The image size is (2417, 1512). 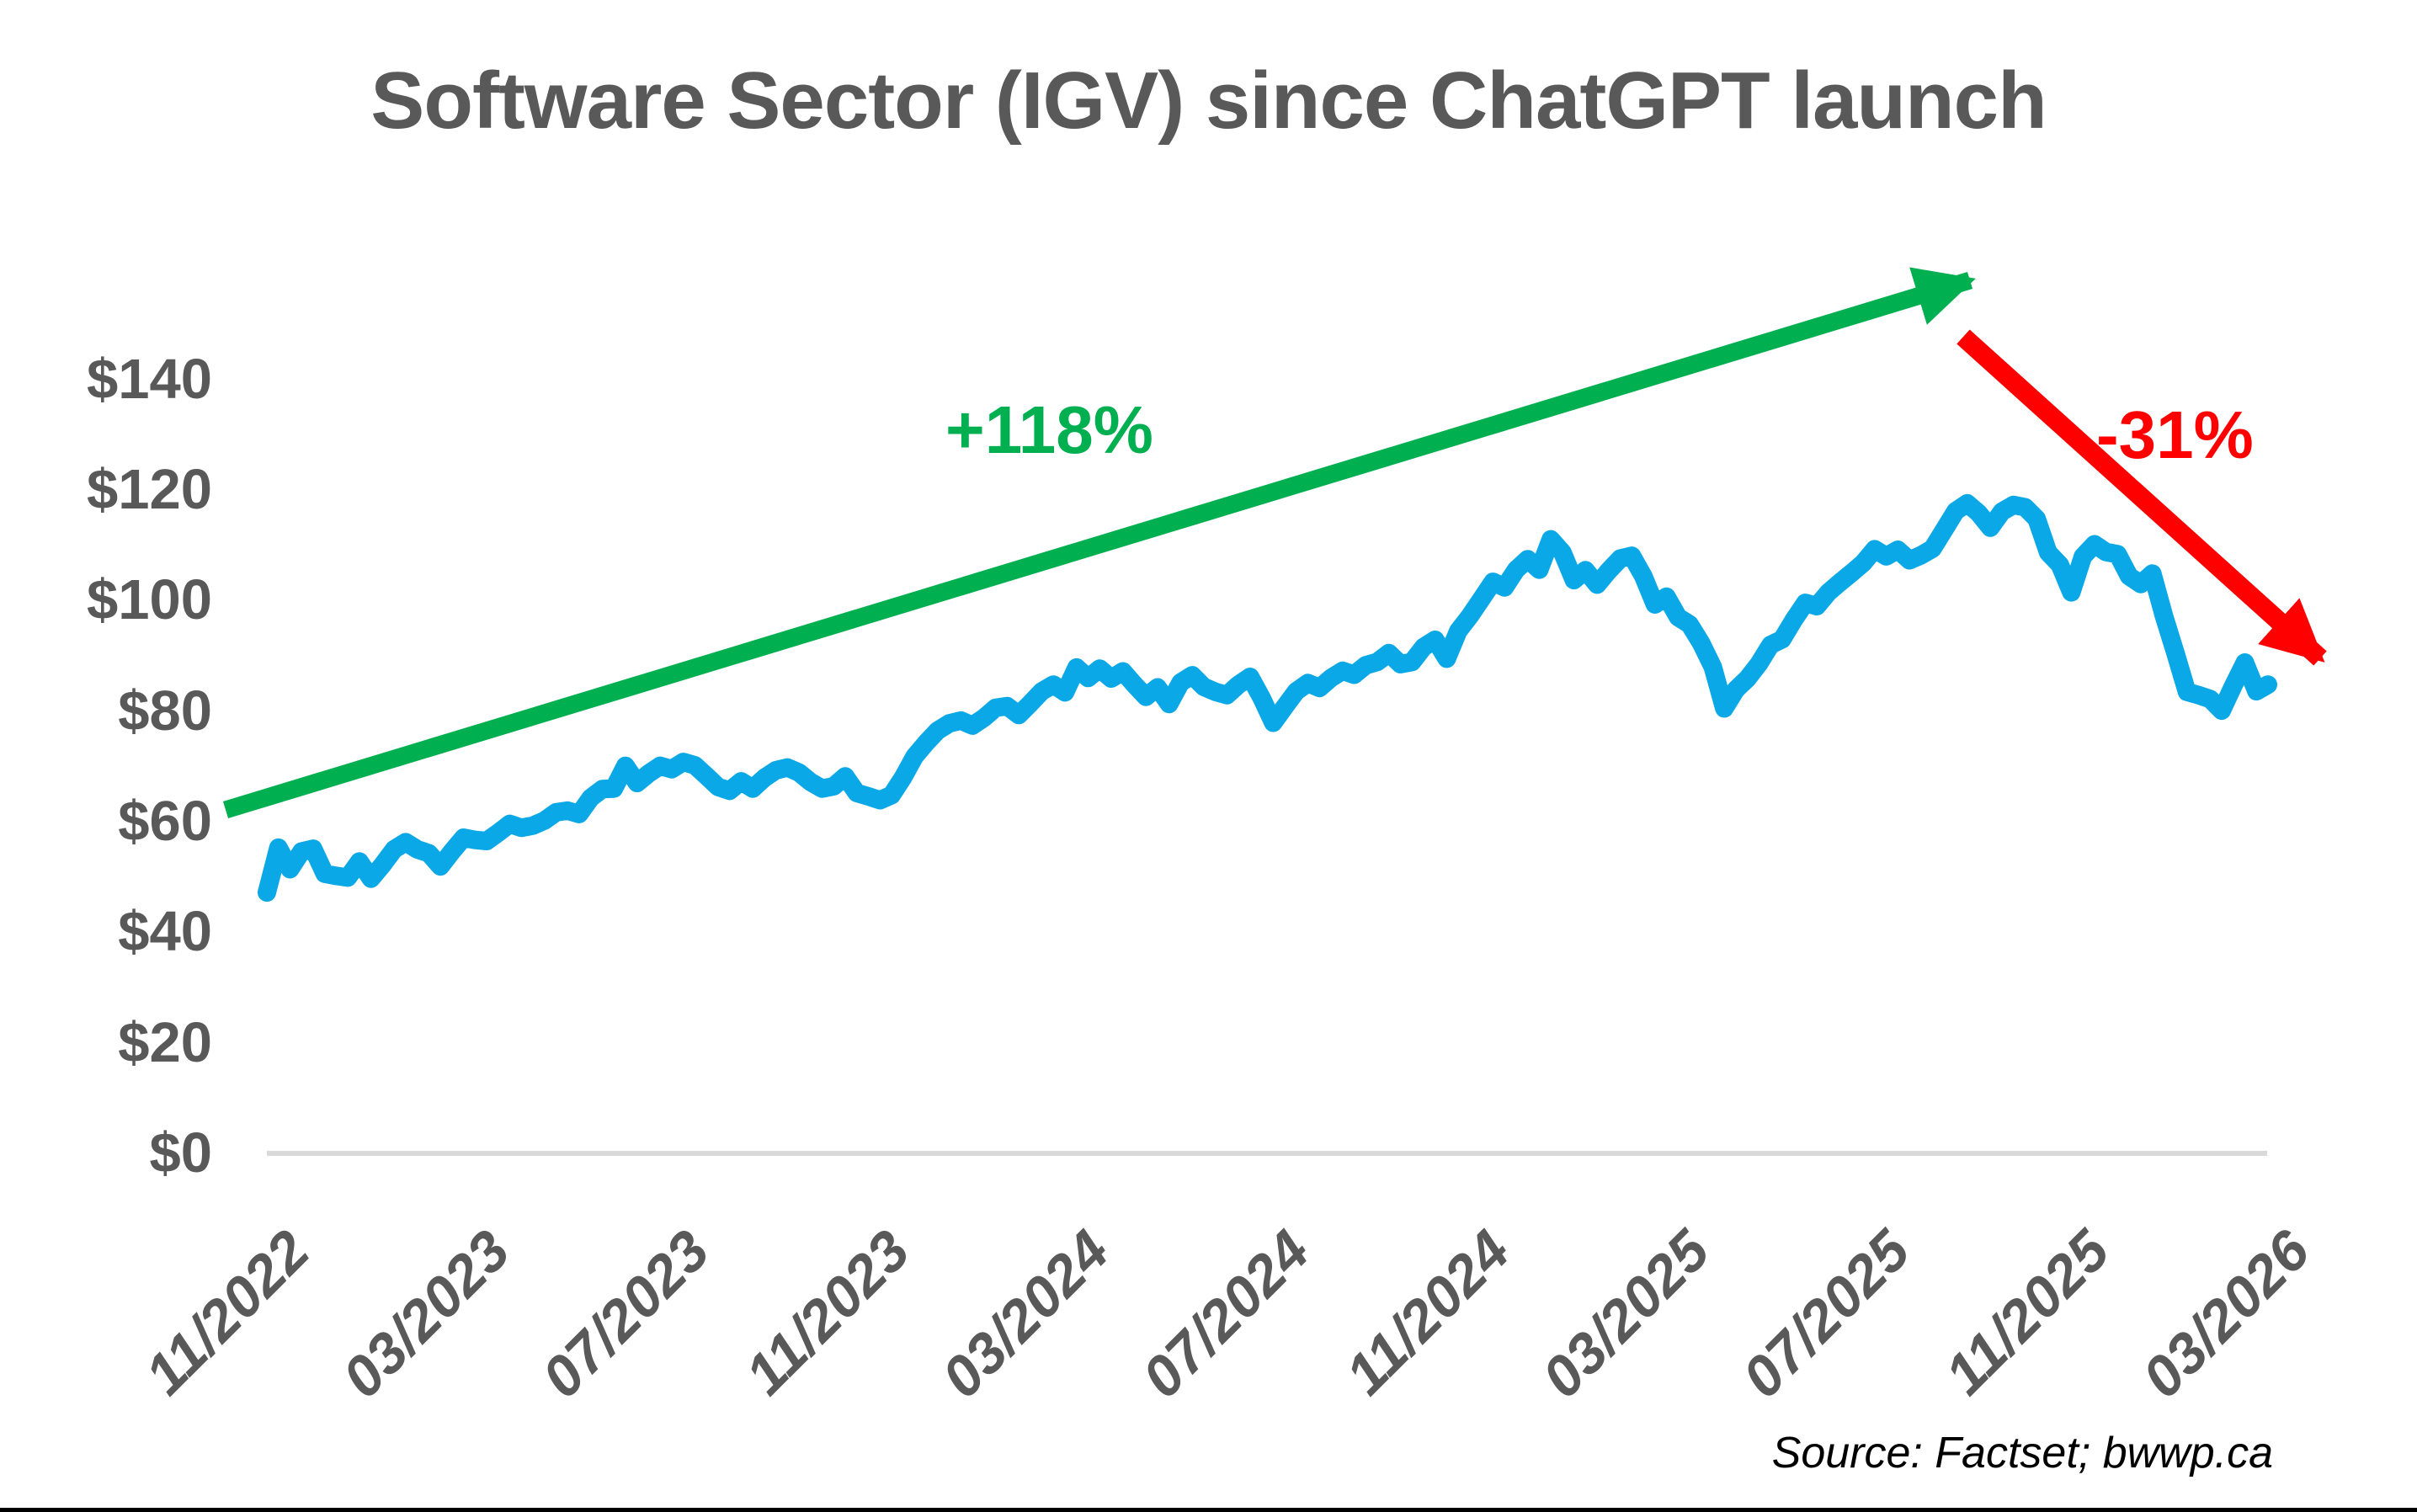 What do you see at coordinates (149, 600) in the screenshot?
I see `y-axis-label: $100` at bounding box center [149, 600].